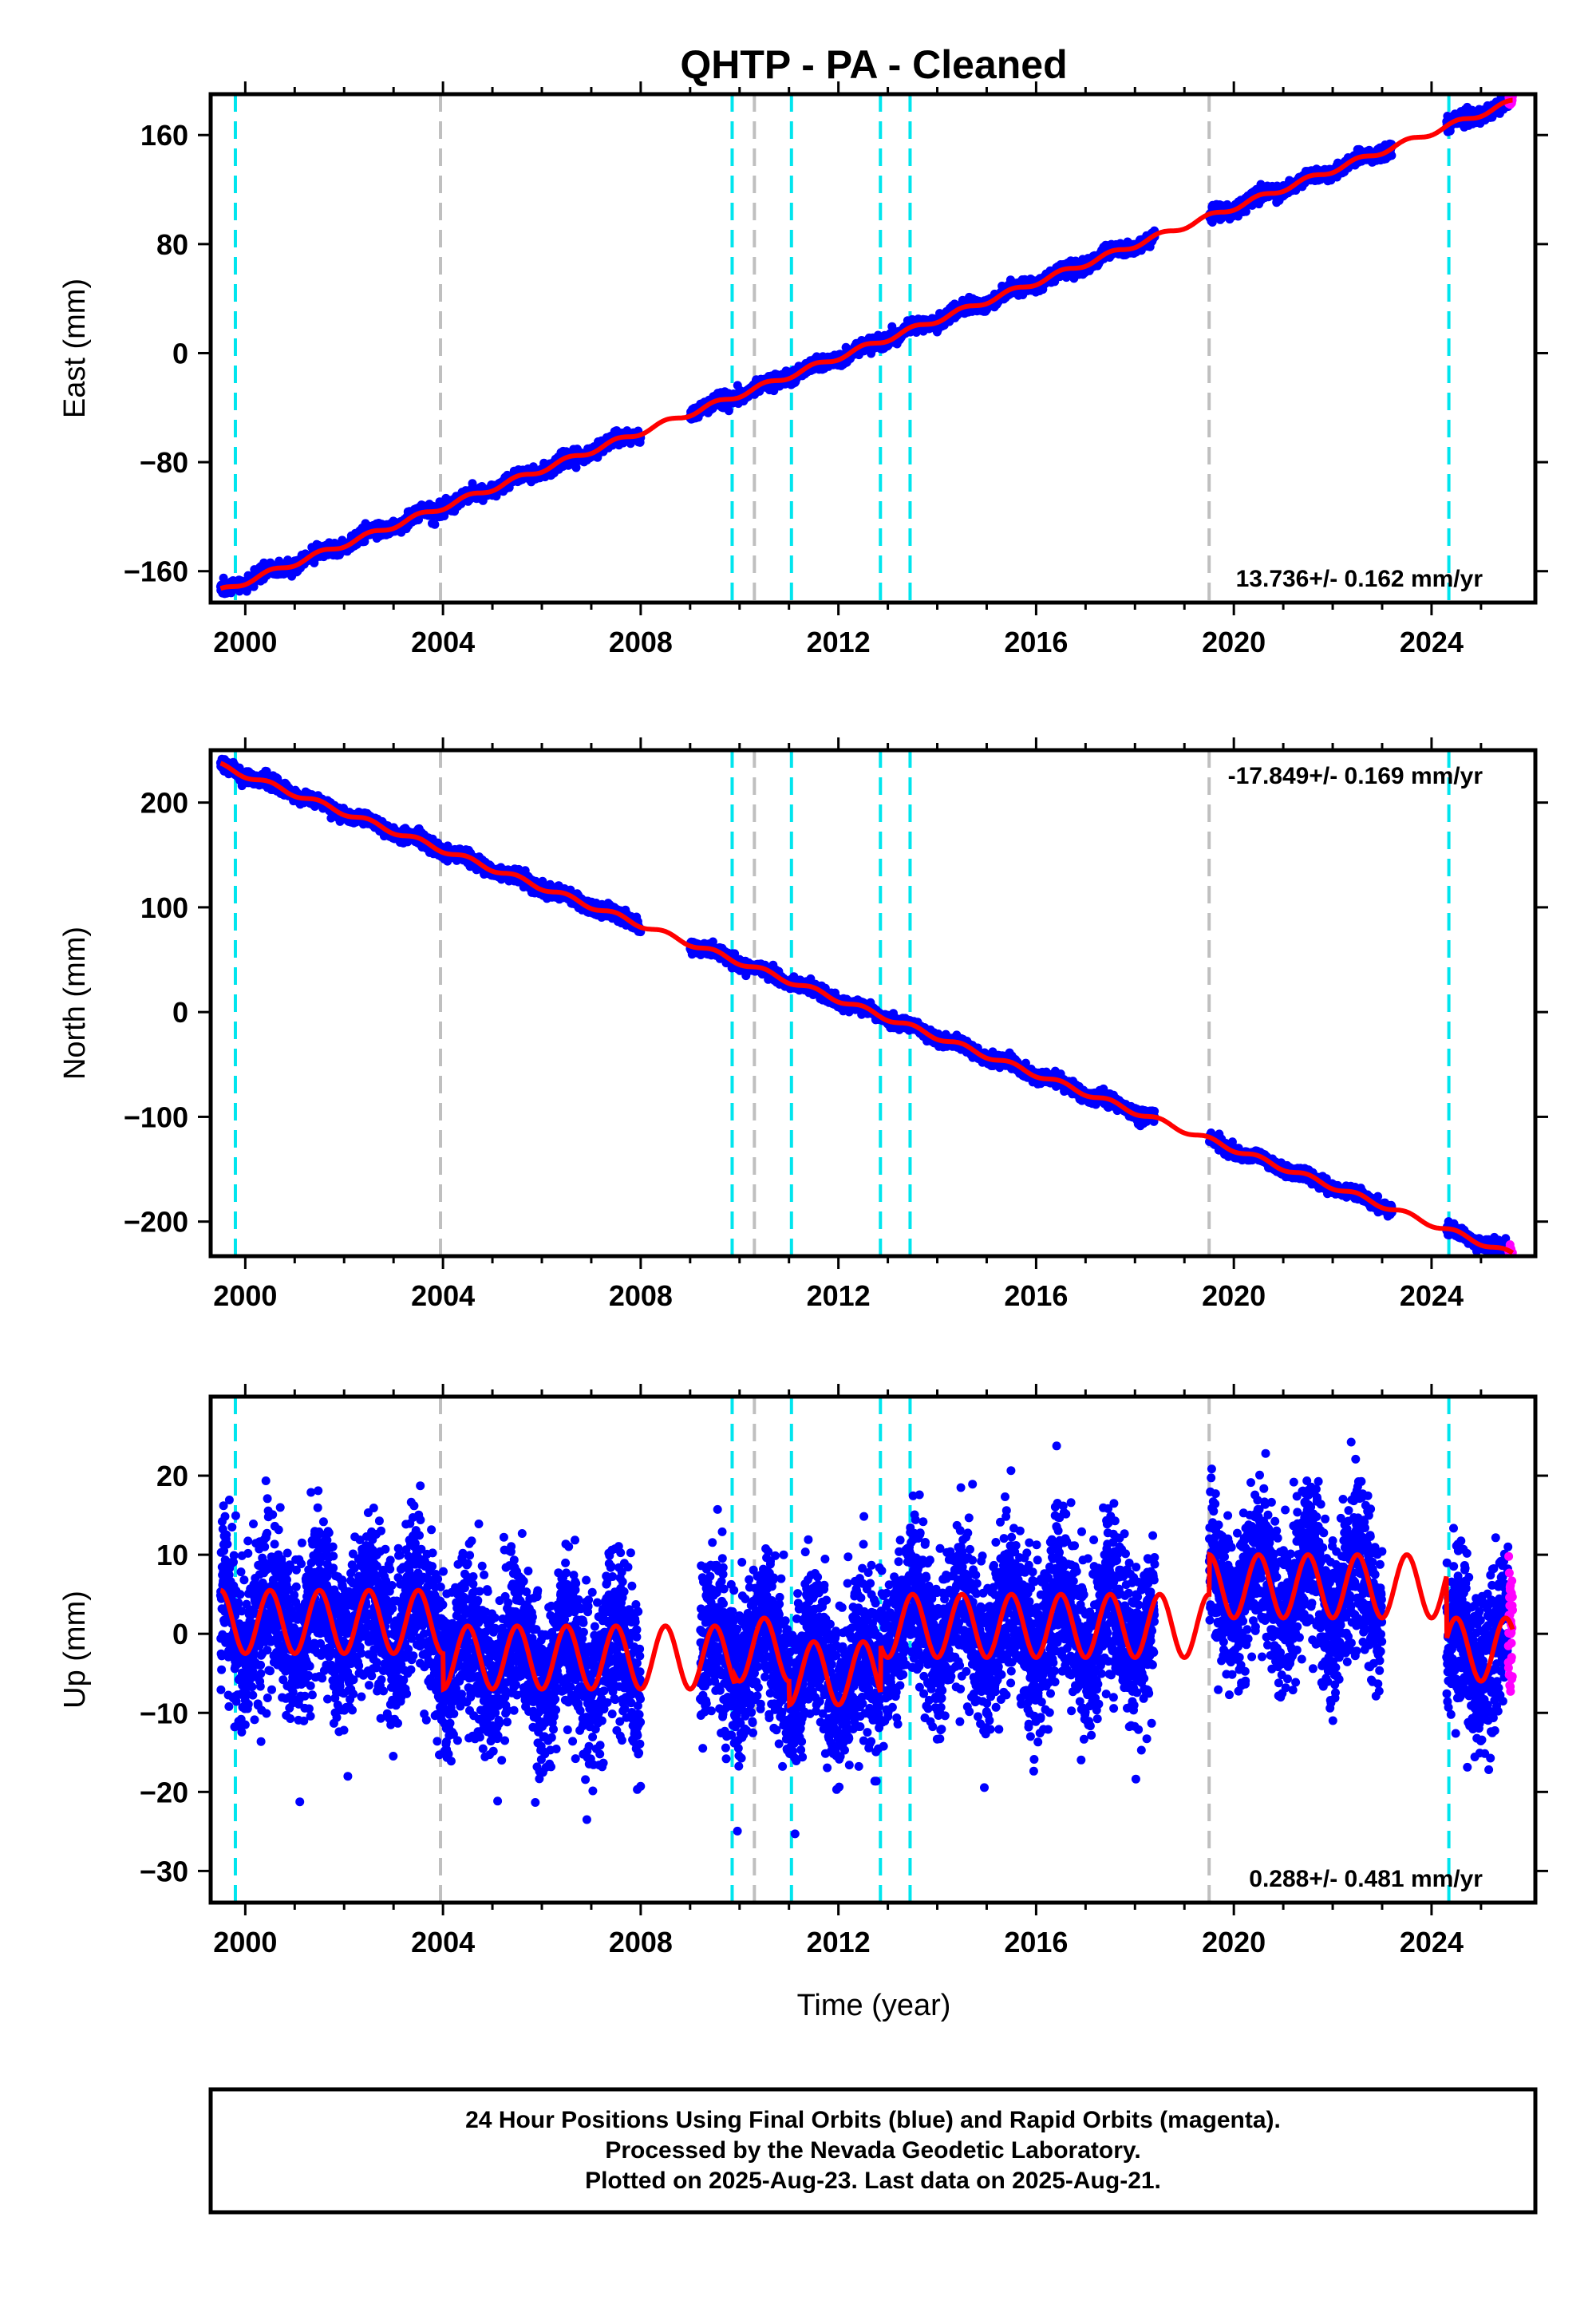 This screenshot has width=1596, height=2316. Describe the element at coordinates (164, 462) in the screenshot. I see `y-tick-label: −80` at that location.